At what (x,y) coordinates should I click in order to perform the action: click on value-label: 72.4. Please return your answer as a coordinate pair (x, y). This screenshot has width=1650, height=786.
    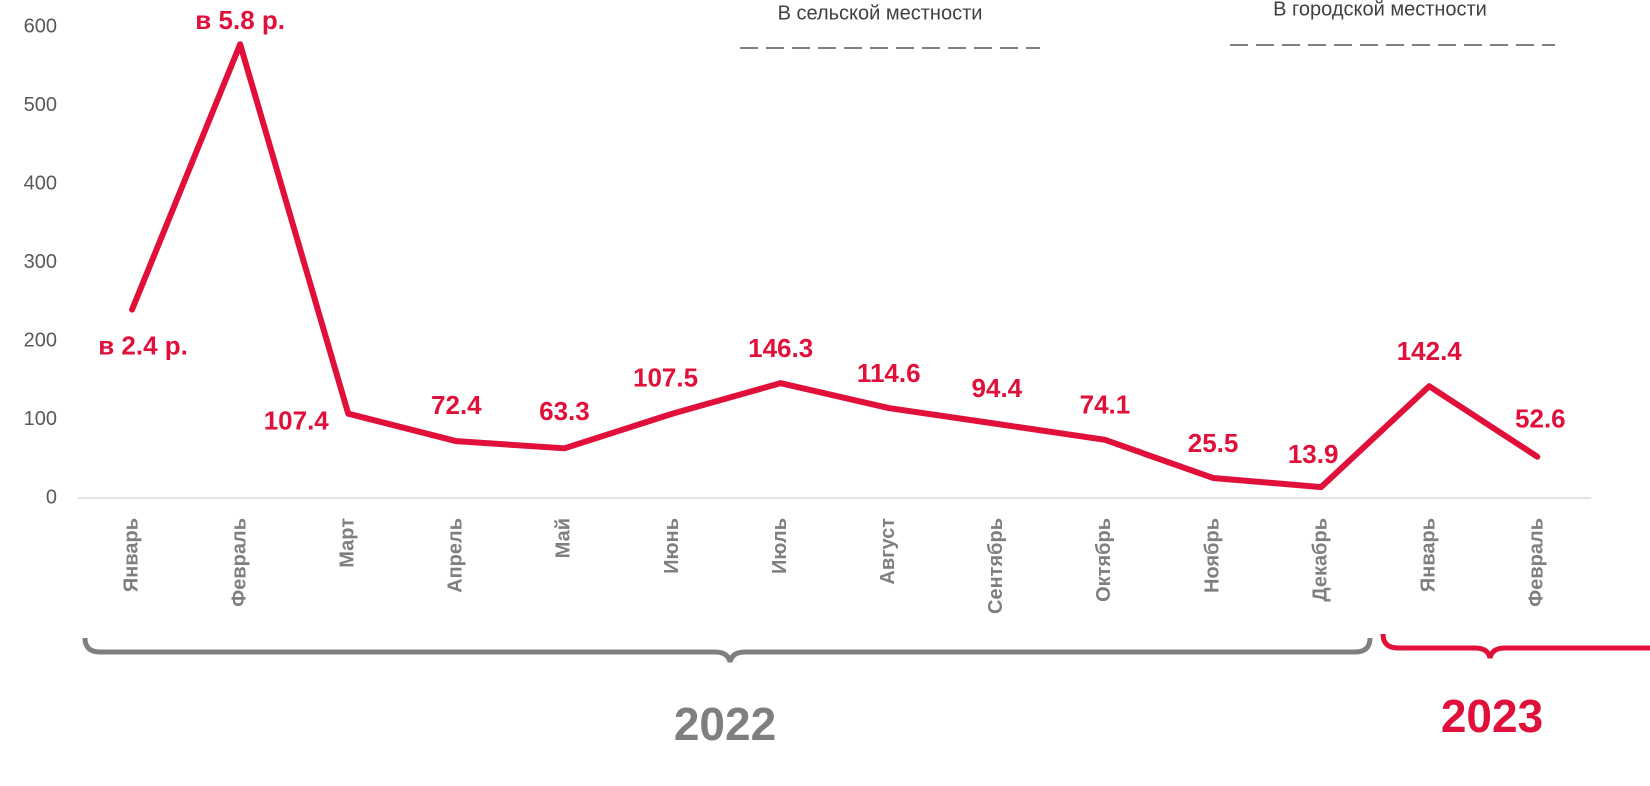
    Looking at the image, I should click on (456, 405).